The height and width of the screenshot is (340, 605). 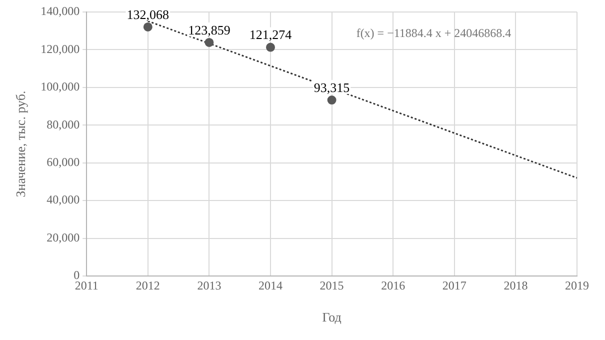 I want to click on data-label: 123,859, so click(x=209, y=30).